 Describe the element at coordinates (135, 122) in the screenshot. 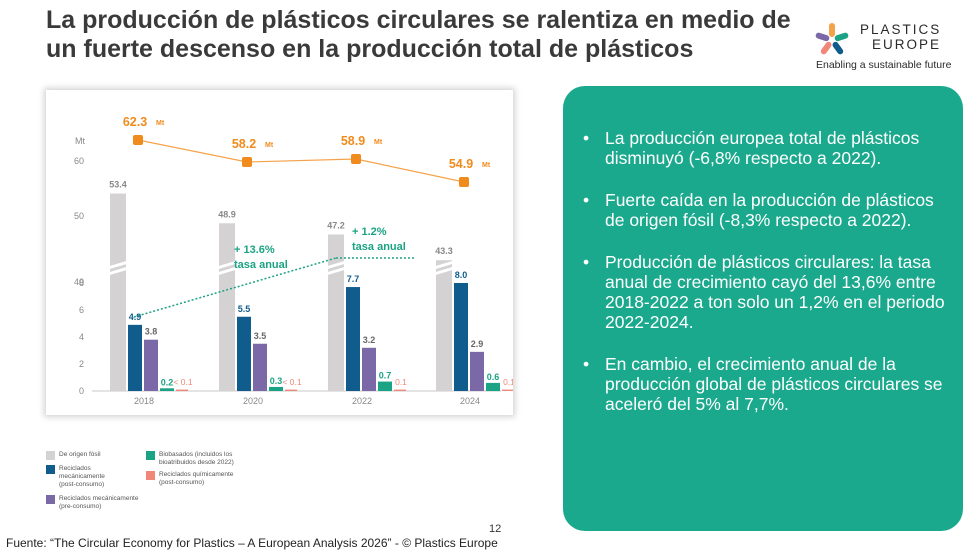

I see `total-production-label: 62.3` at that location.